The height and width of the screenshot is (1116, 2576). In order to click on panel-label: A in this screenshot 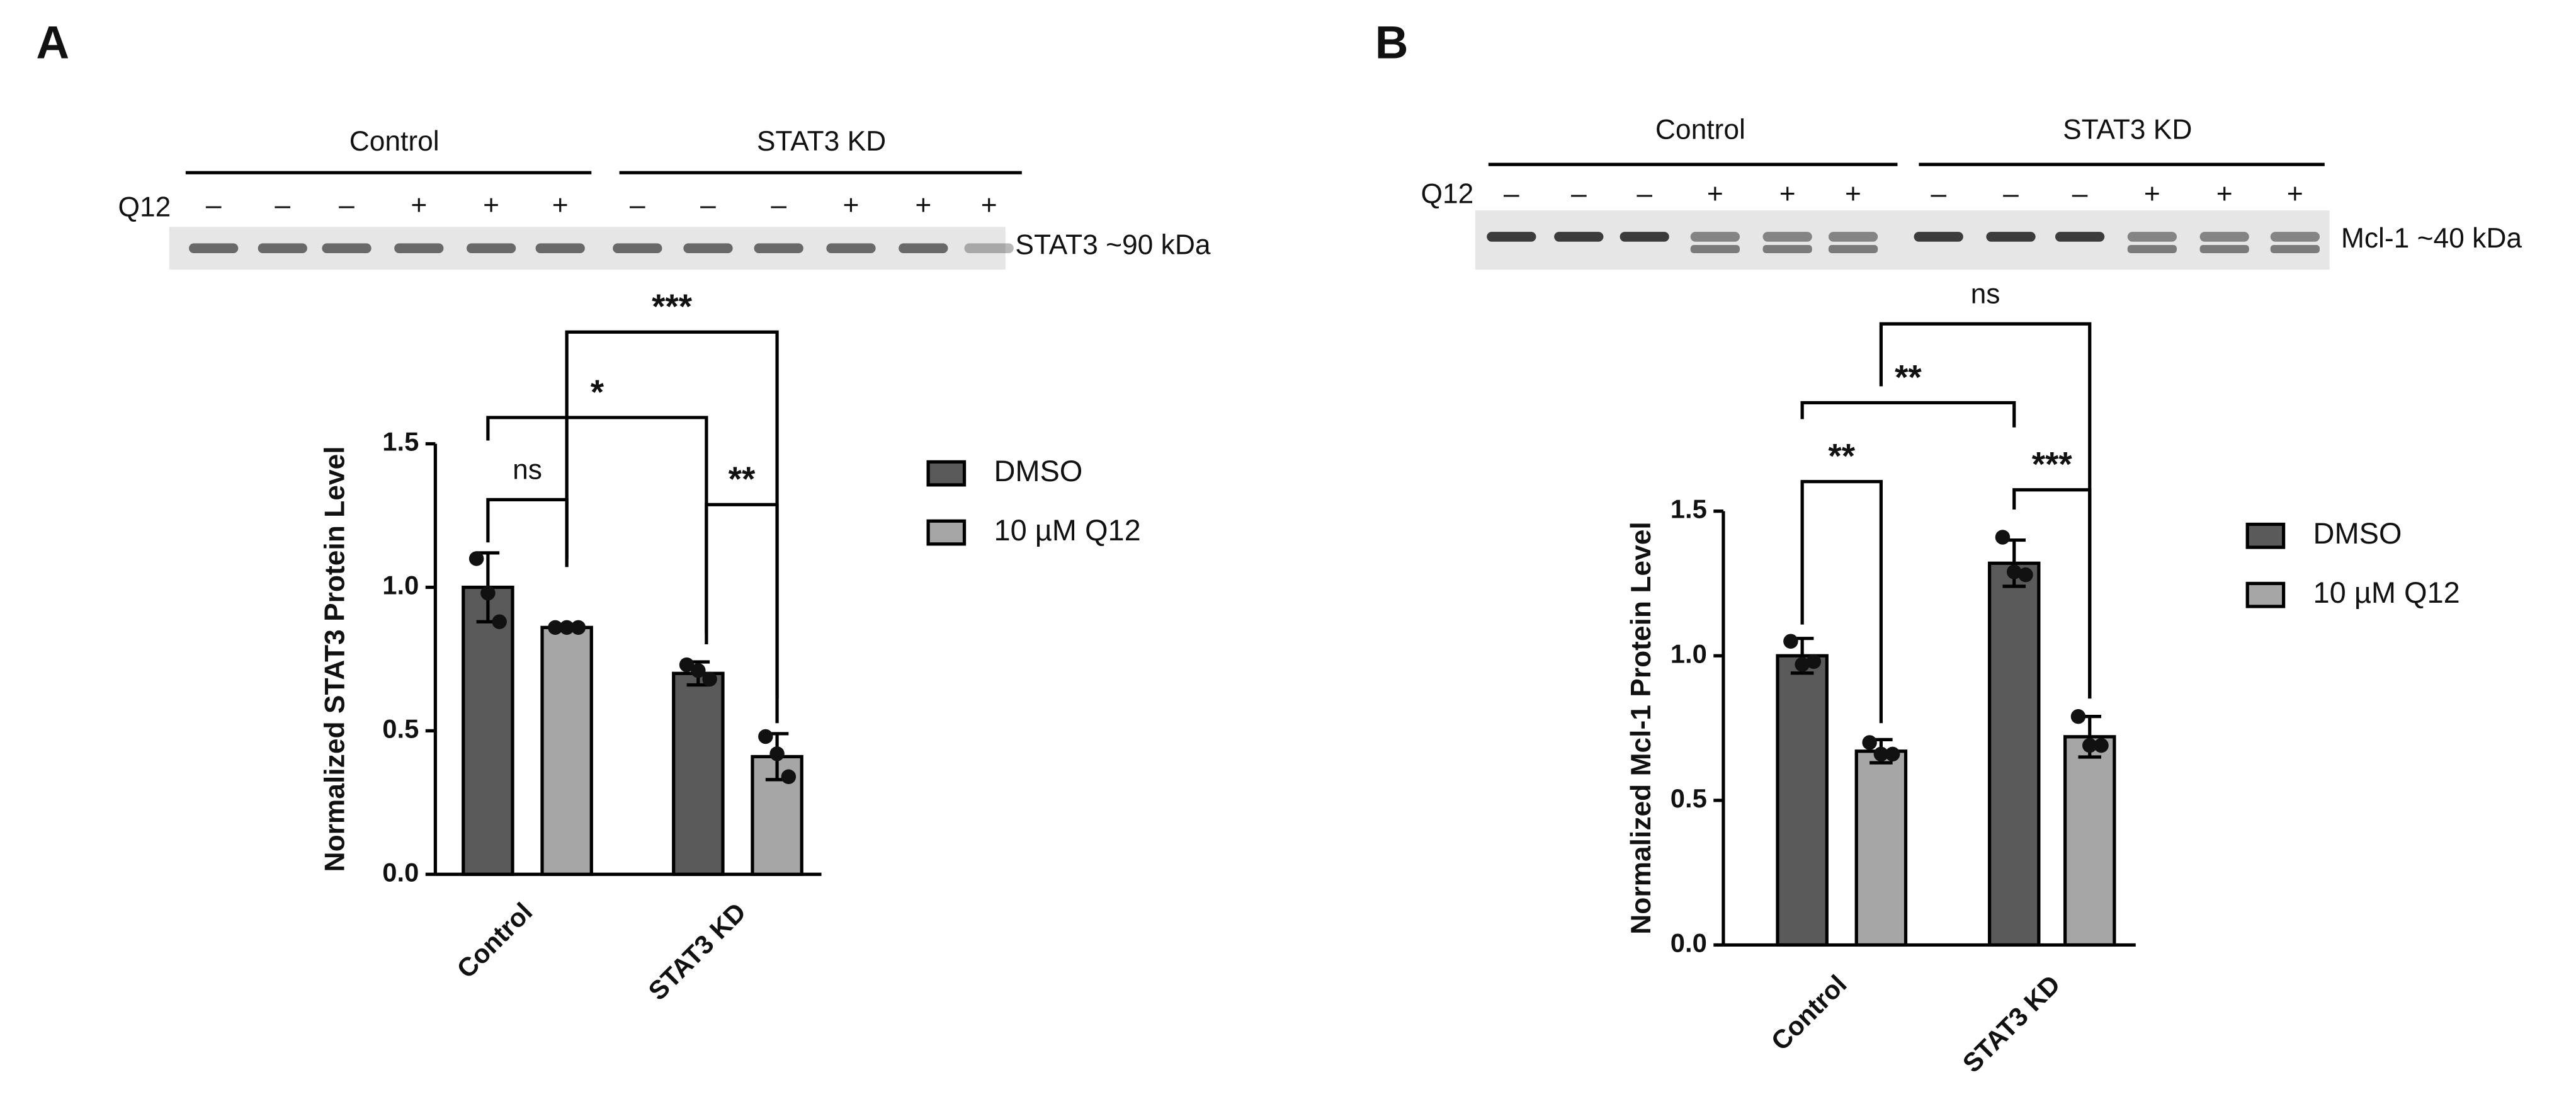, I will do `click(52, 43)`.